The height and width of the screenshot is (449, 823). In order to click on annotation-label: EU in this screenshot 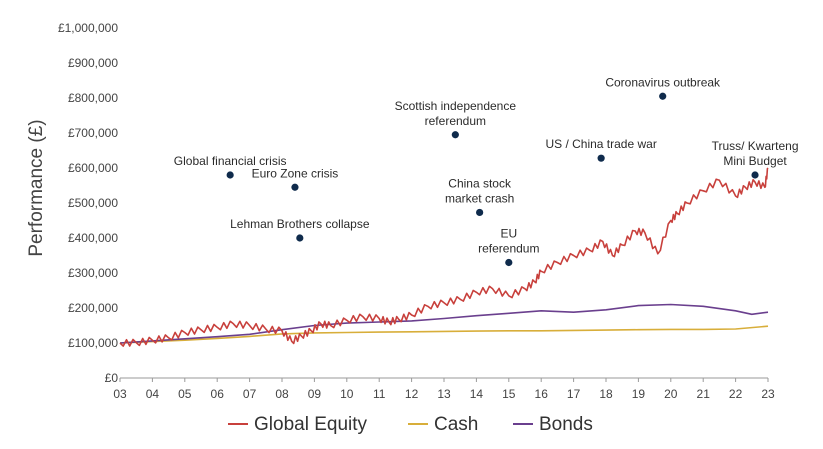, I will do `click(508, 234)`.